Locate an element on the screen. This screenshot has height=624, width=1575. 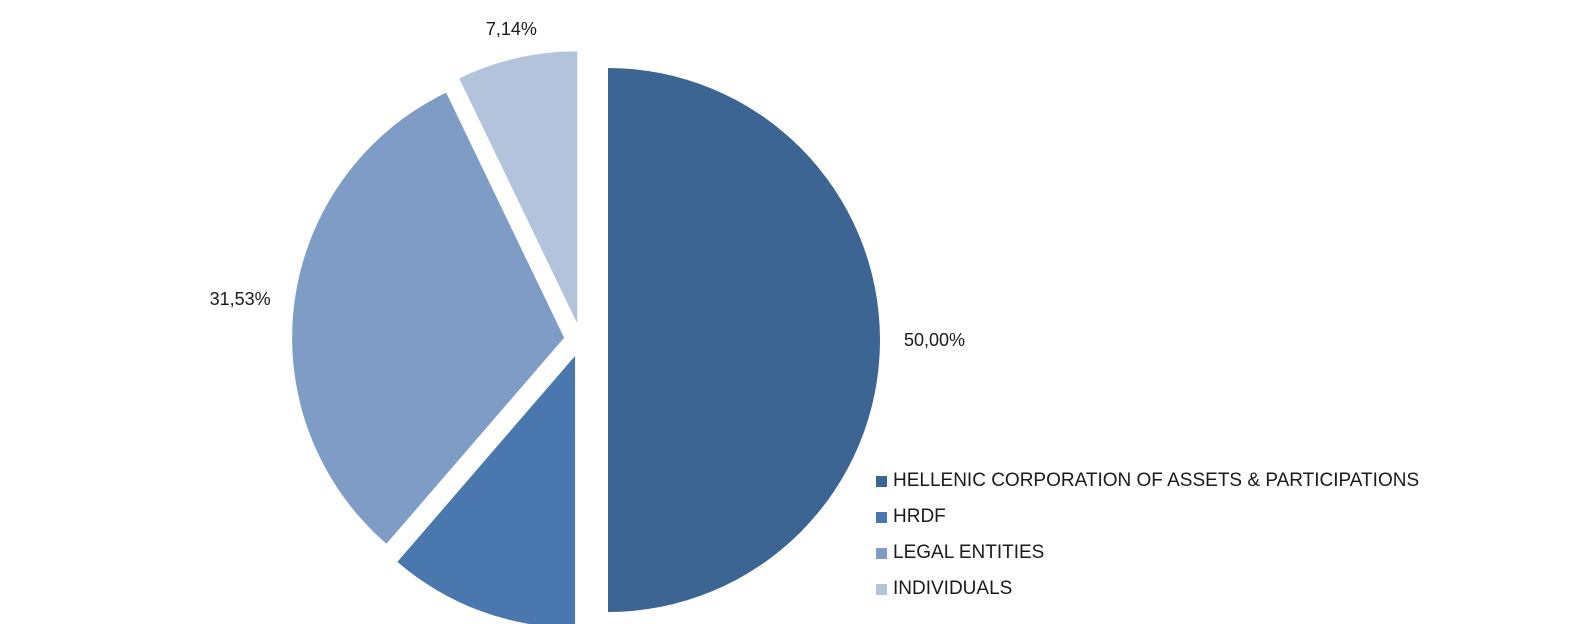
pie-slice-hrdf is located at coordinates (486, 489).